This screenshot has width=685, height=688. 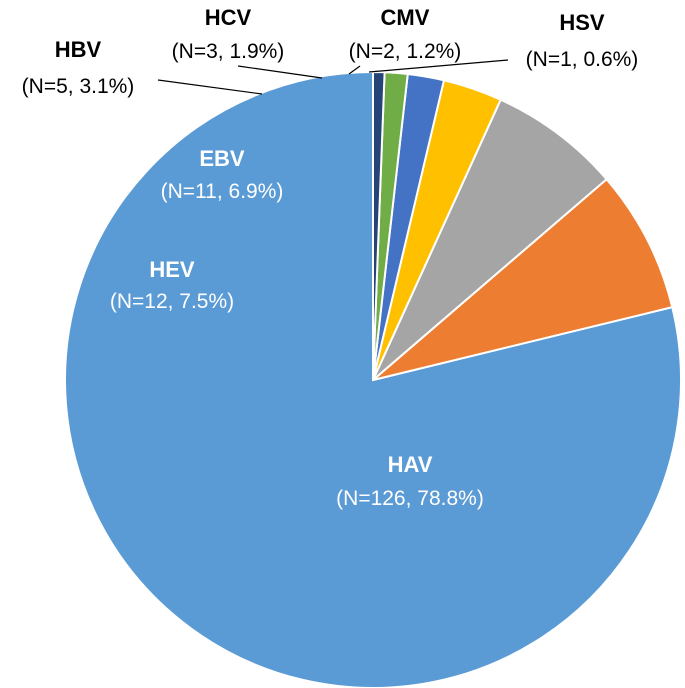 What do you see at coordinates (523, 279) in the screenshot?
I see `pie-slice-hev` at bounding box center [523, 279].